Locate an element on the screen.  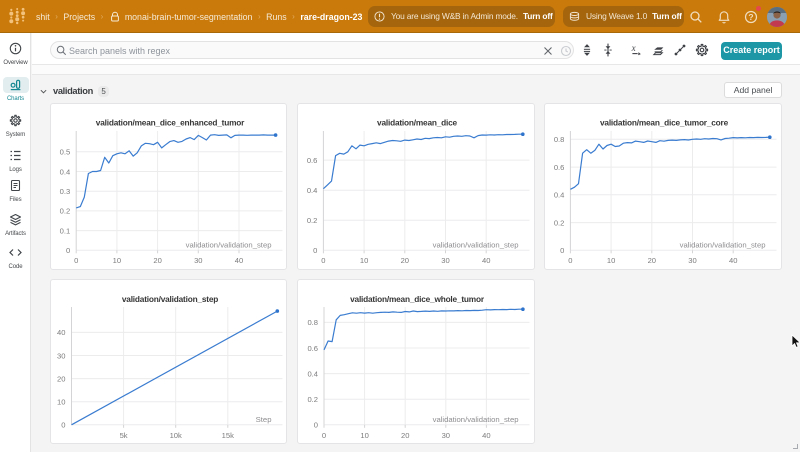
svg-text: 10k is located at coordinates (175, 435).